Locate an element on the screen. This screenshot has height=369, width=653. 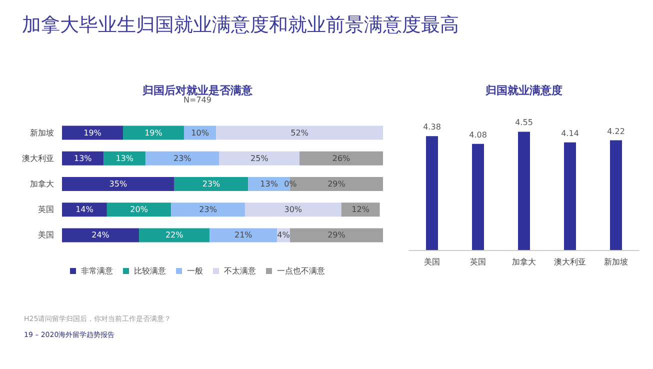
data-label: 4.55 is located at coordinates (524, 123).